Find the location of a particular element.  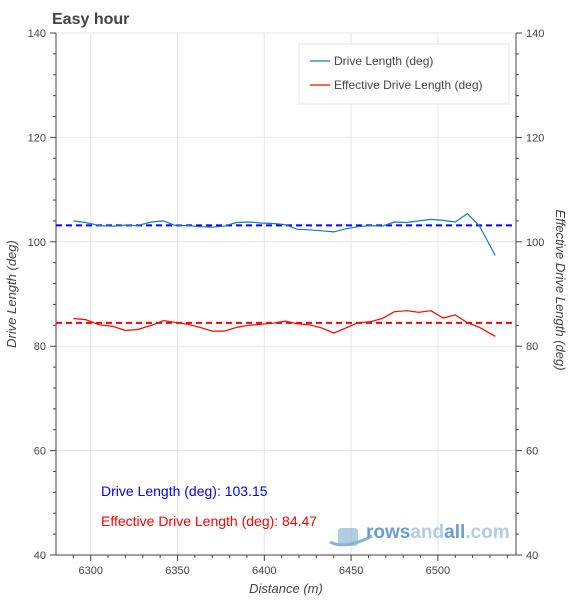

legend-label-effective-drive-length: Effective Drive Length (deg) is located at coordinates (408, 85).